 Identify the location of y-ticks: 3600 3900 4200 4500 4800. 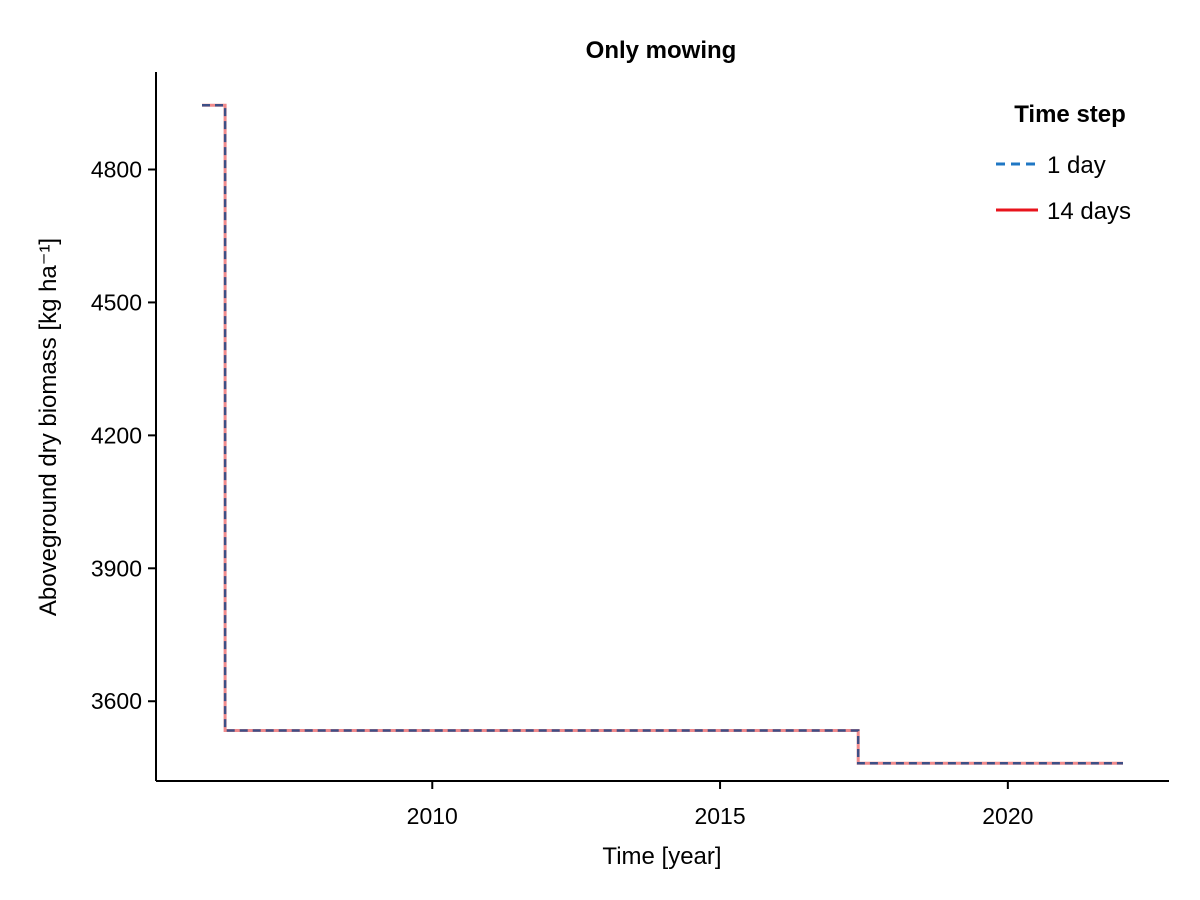
(123, 435).